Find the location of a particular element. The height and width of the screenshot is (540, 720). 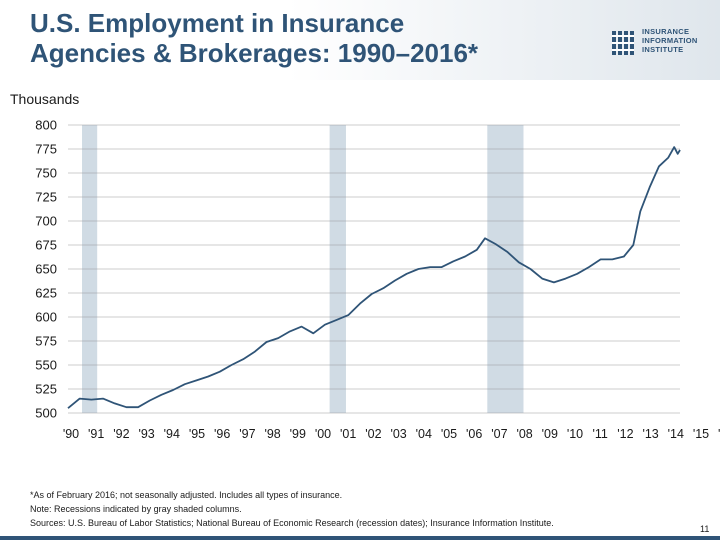

x-tick-label-21: '11 is located at coordinates (600, 434).